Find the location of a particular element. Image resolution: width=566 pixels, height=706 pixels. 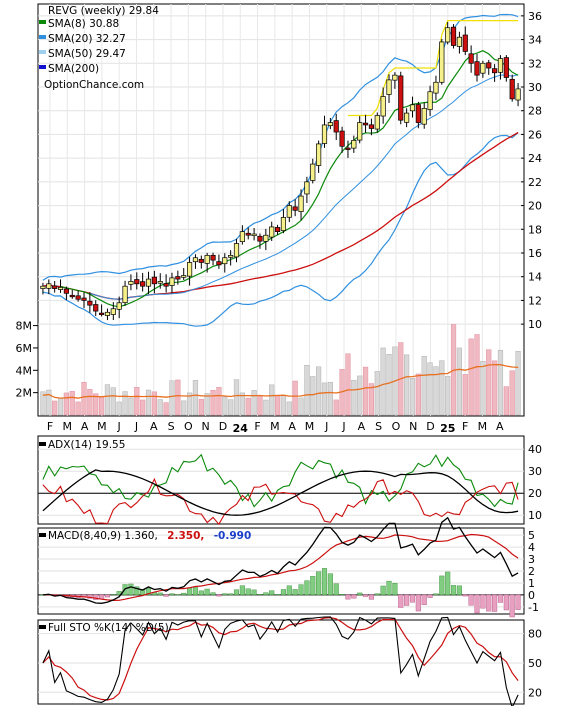

month-label: A is located at coordinates (500, 426).